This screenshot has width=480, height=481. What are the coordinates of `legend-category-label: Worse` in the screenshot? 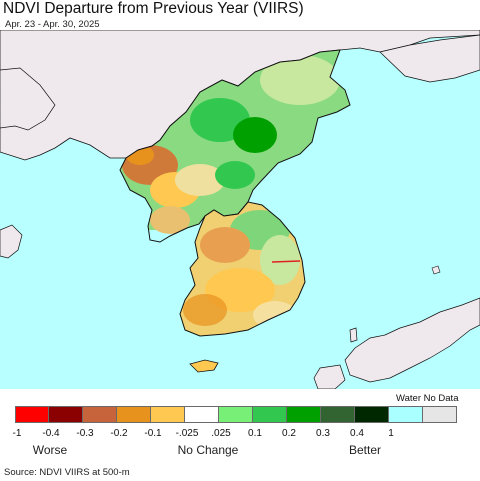 It's located at (50, 450).